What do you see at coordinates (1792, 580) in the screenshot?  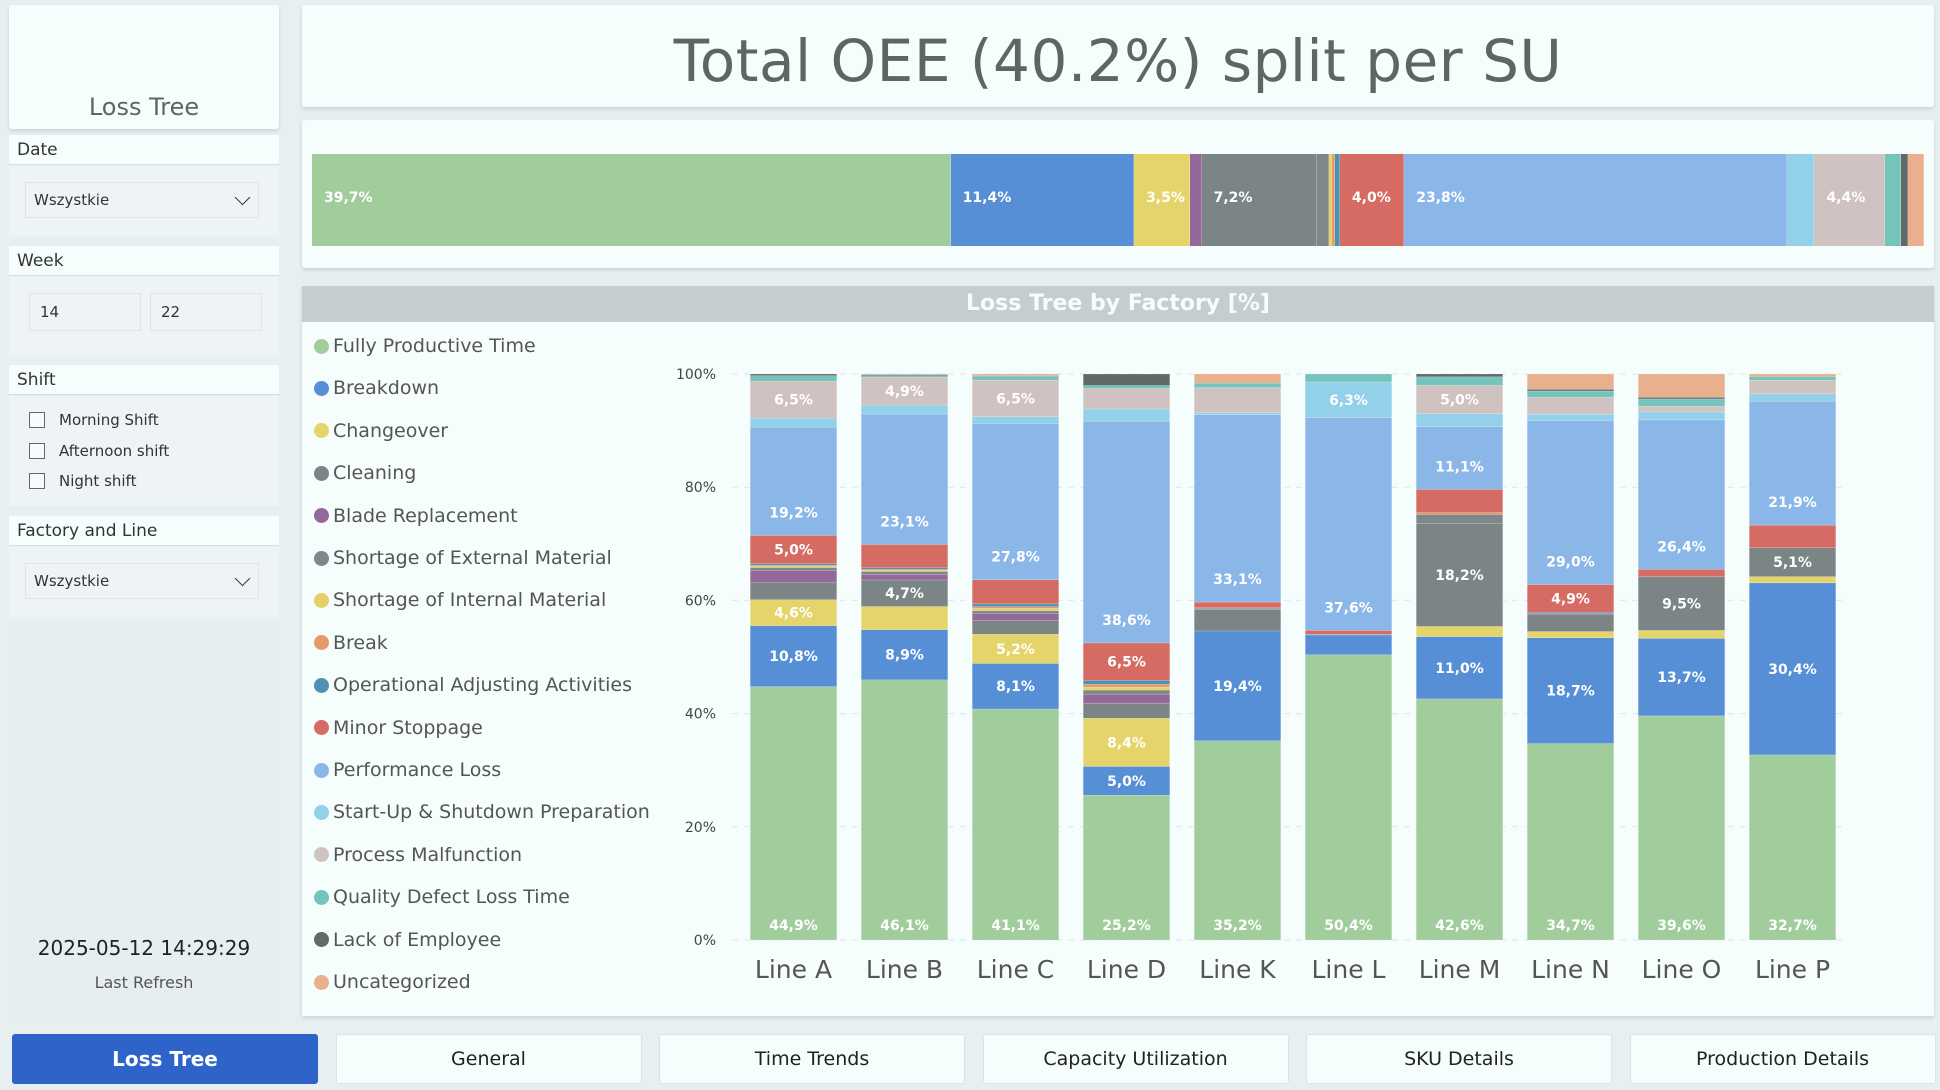 I see `bar-segment-line-p-changeover` at bounding box center [1792, 580].